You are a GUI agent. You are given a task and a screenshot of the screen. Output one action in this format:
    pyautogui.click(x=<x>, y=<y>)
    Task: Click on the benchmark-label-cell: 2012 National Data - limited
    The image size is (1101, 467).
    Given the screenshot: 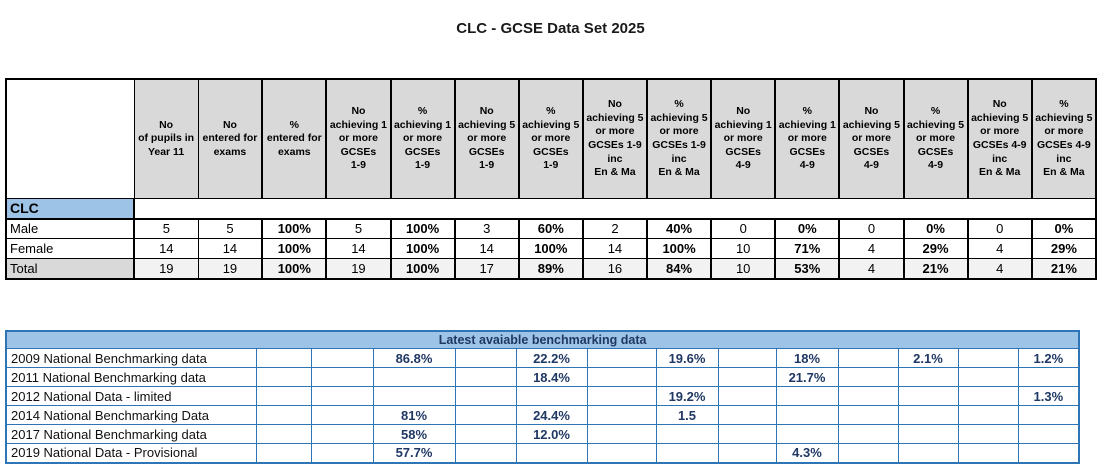 What is the action you would take?
    pyautogui.click(x=131, y=396)
    